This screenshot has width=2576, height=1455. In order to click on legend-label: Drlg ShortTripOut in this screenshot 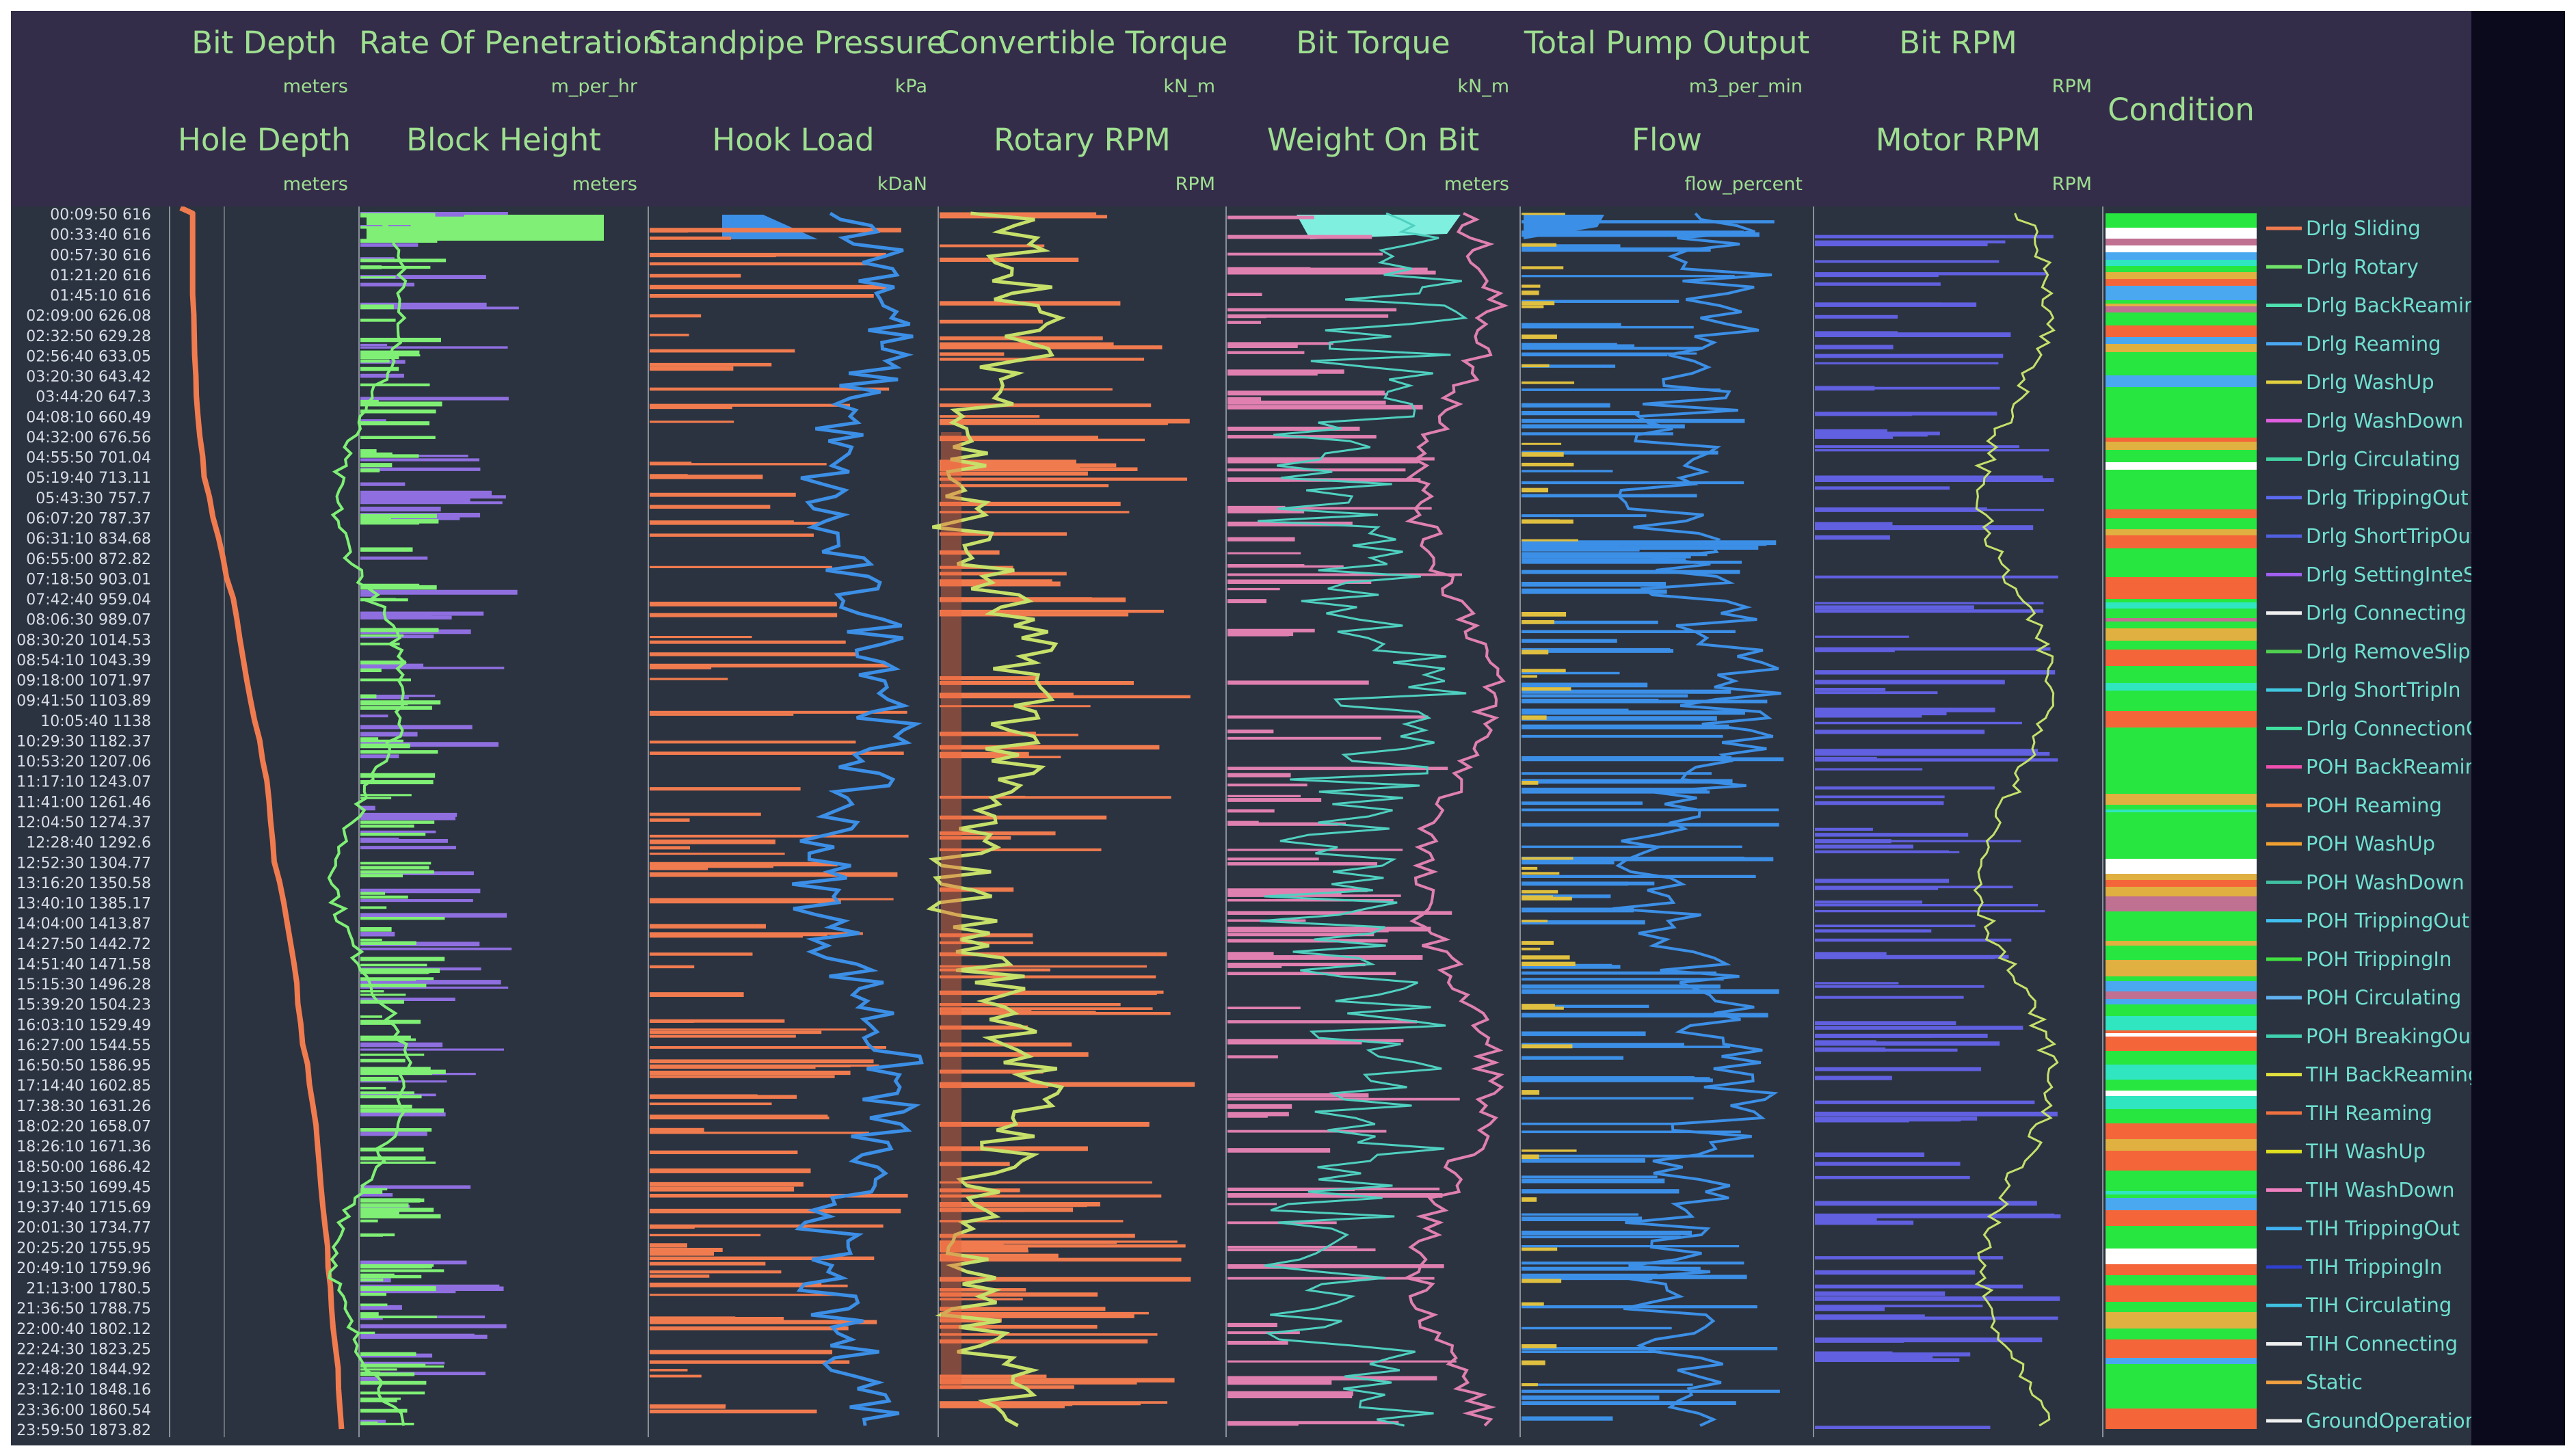, I will do `click(2392, 536)`.